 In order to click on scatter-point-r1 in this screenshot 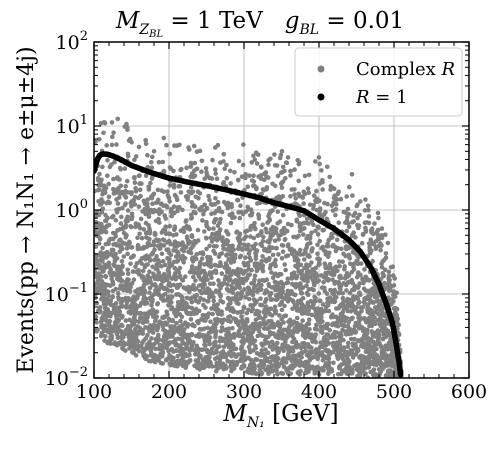, I will do `click(400, 375)`.